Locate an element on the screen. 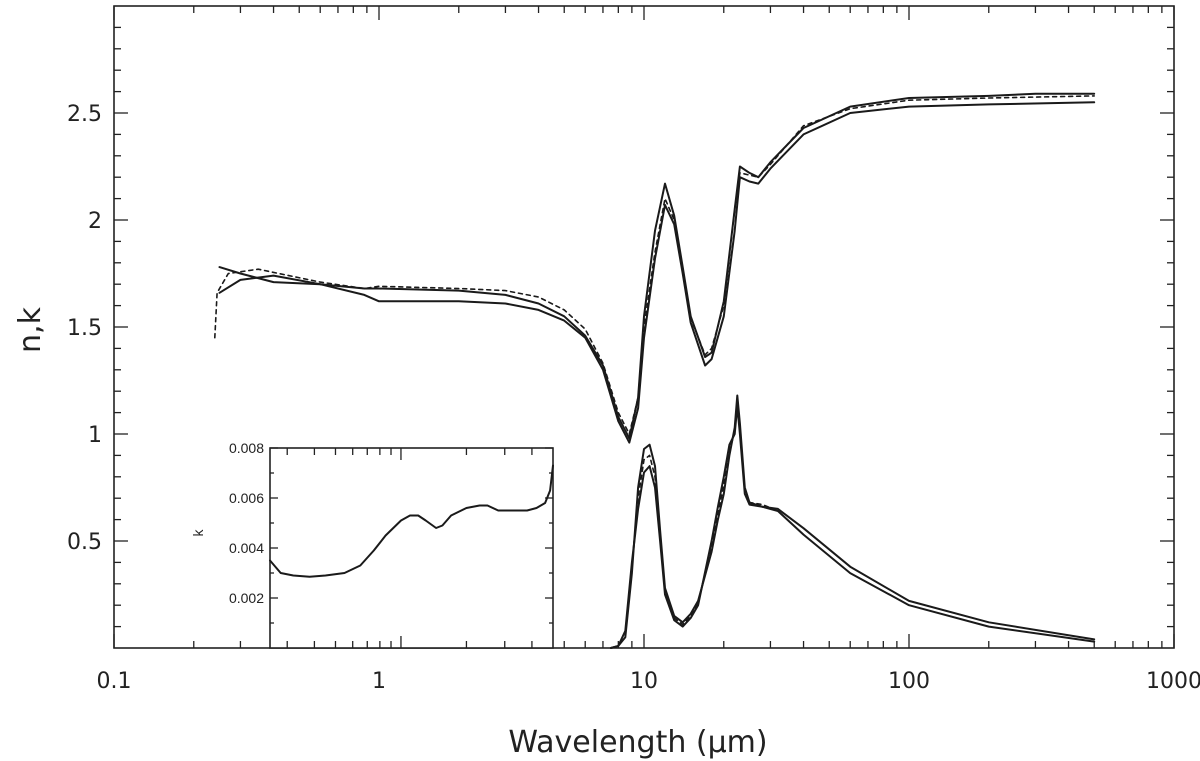 This screenshot has width=1200, height=761. x-axis-title: Wavelength (μm) is located at coordinates (637, 742).